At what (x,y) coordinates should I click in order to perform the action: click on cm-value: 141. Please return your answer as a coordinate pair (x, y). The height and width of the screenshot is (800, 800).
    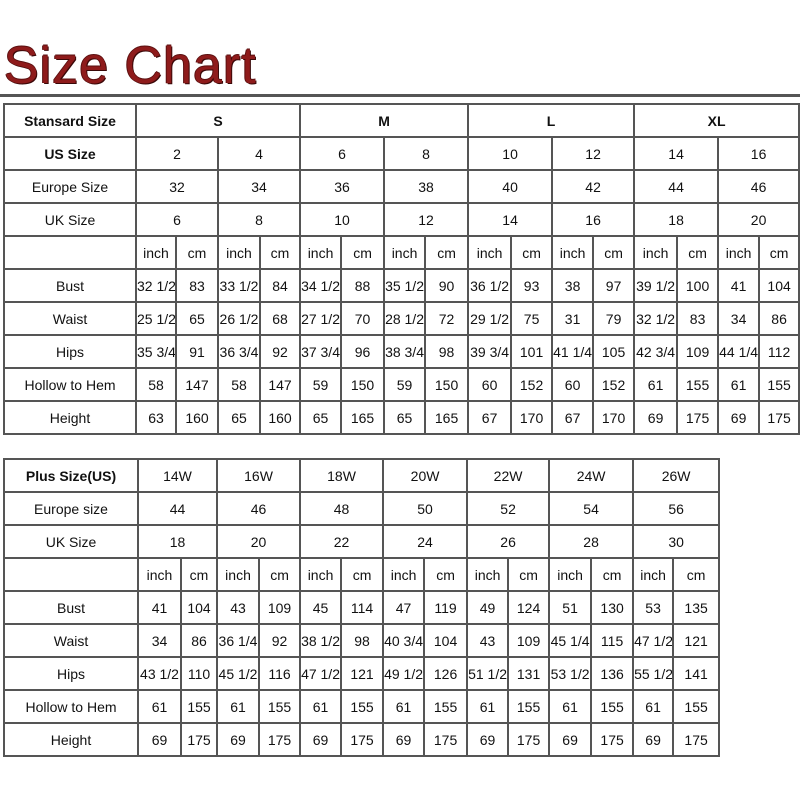
    Looking at the image, I should click on (696, 673).